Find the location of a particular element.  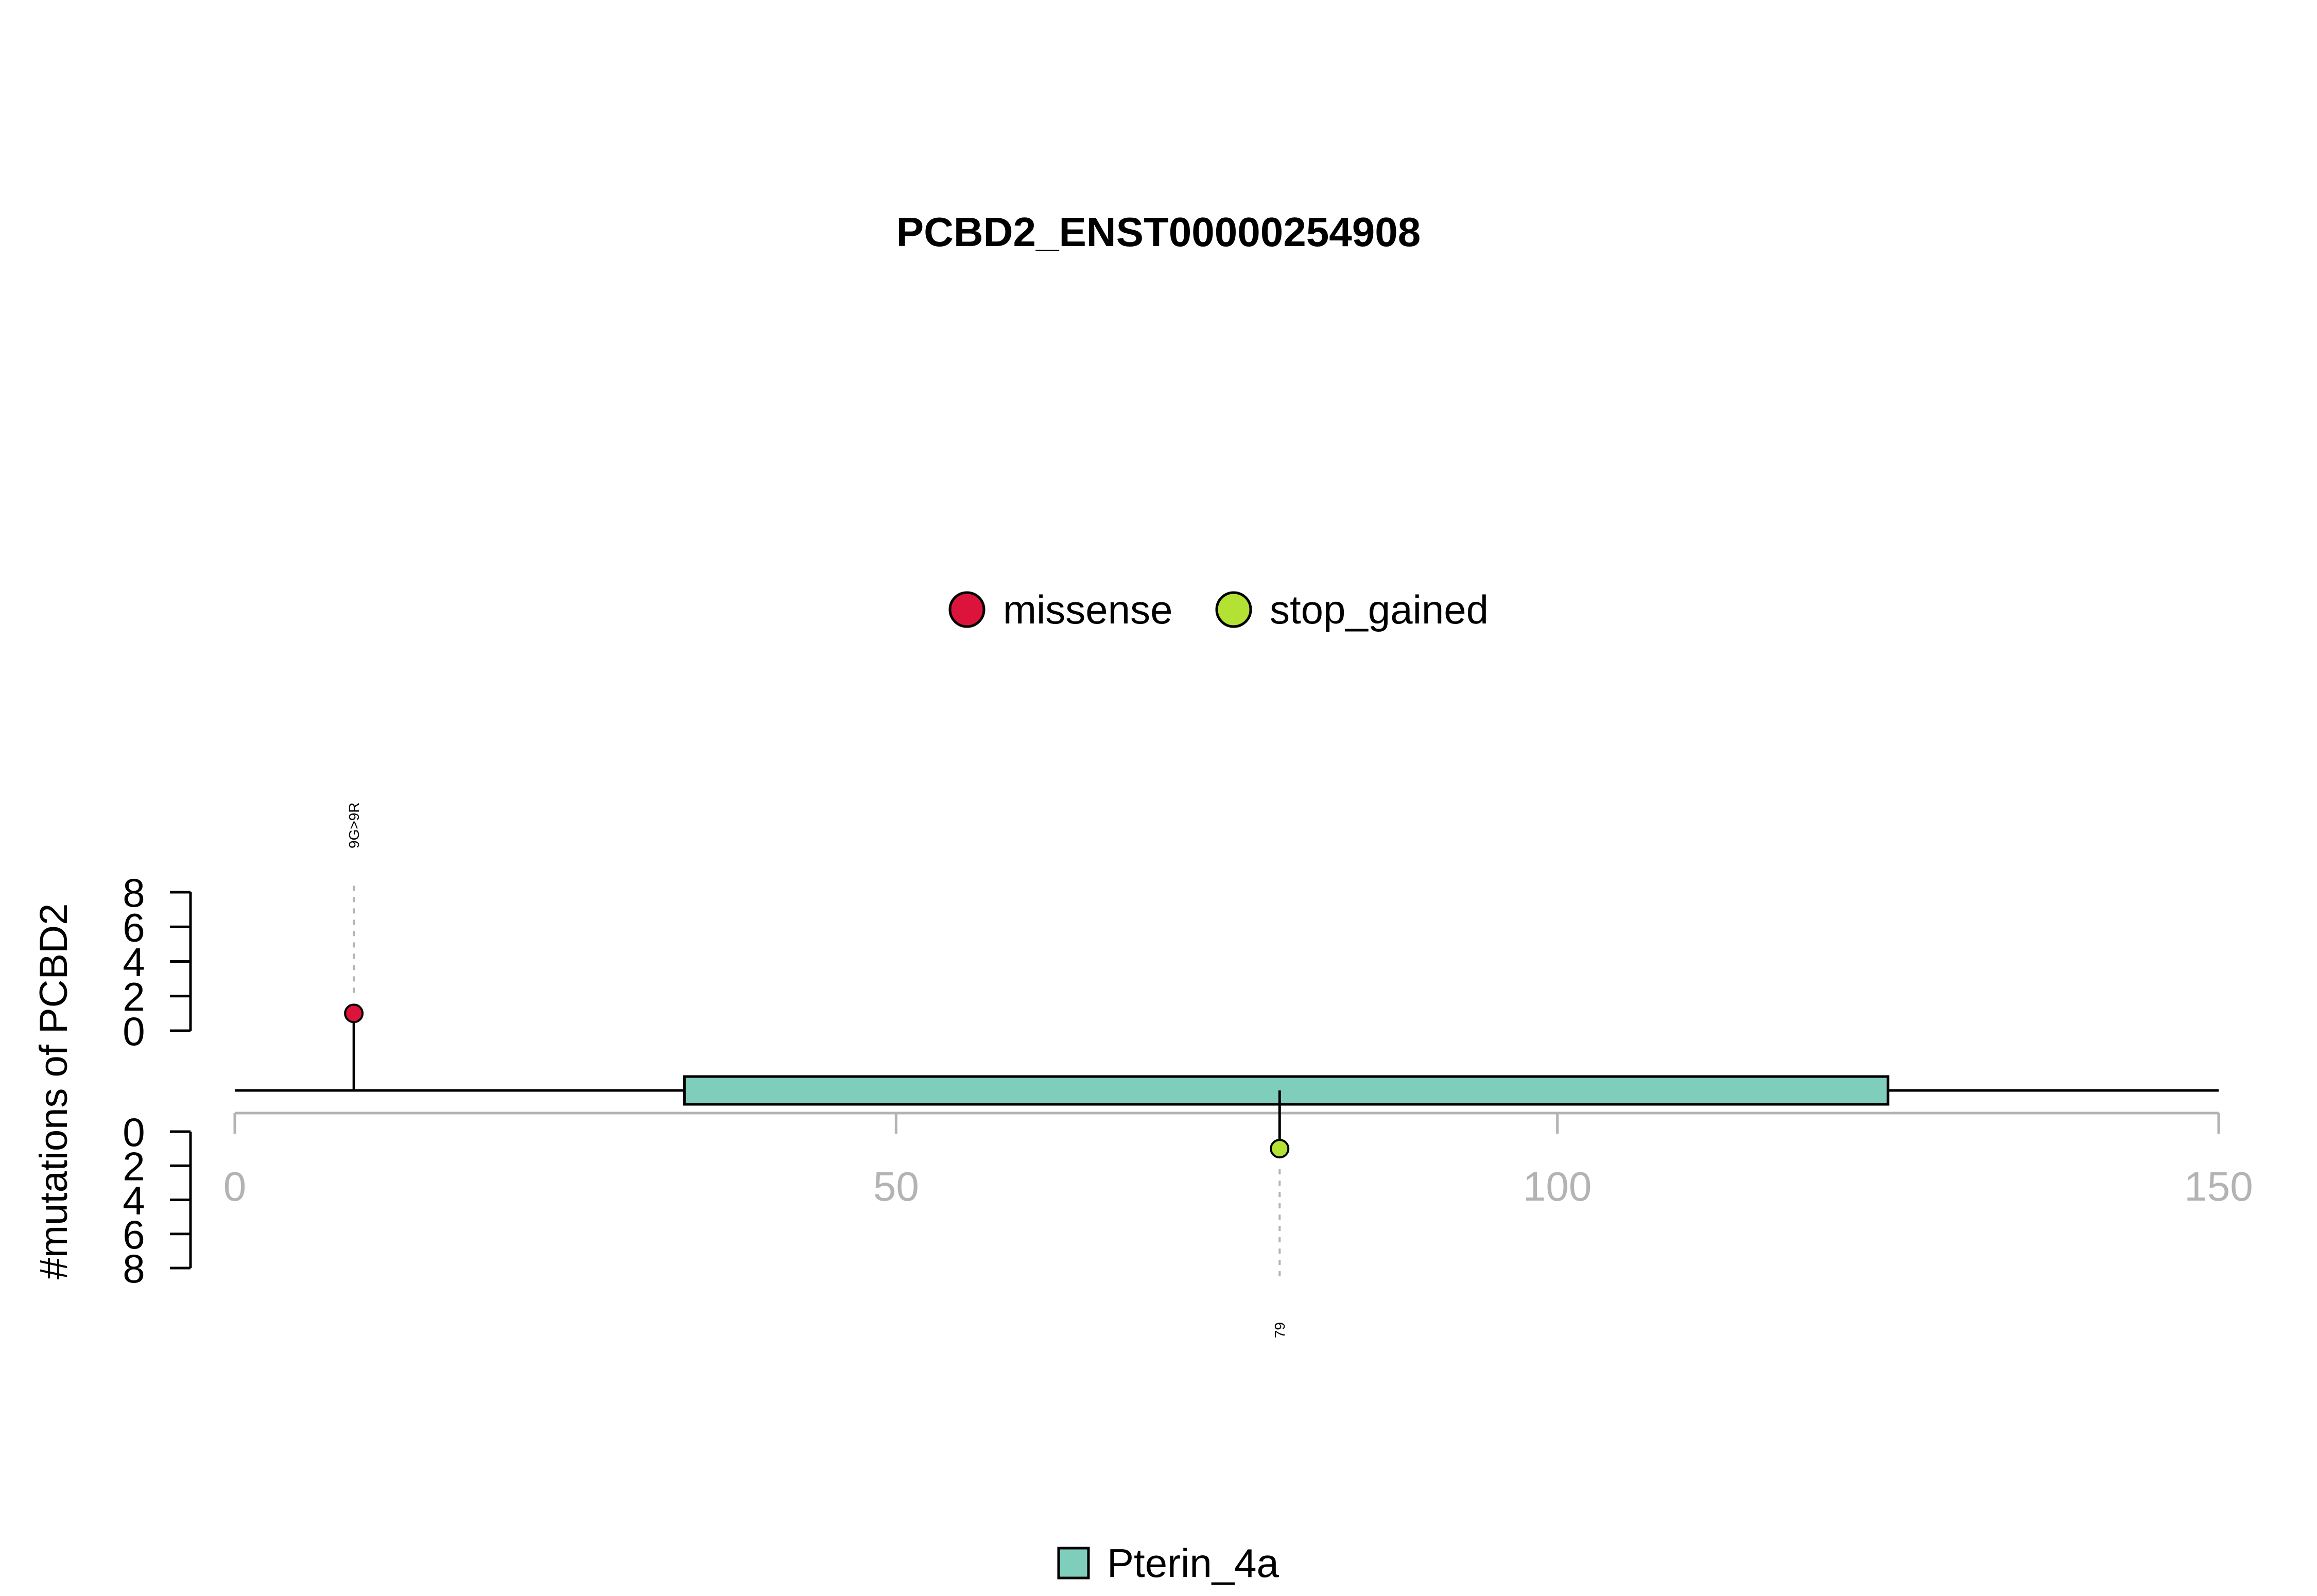

x-tick-label: 50 is located at coordinates (896, 1186).